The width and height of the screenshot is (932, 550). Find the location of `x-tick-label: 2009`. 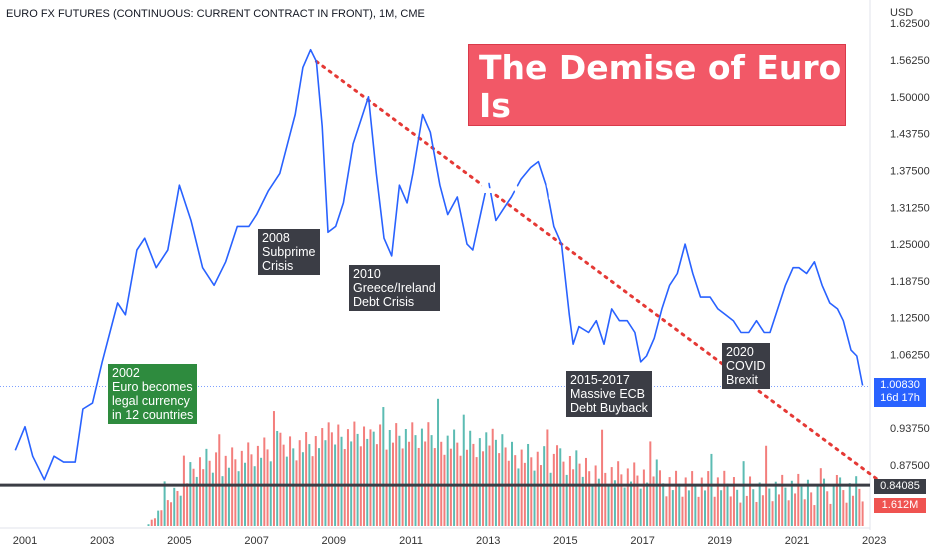

x-tick-label: 2009 is located at coordinates (334, 541).